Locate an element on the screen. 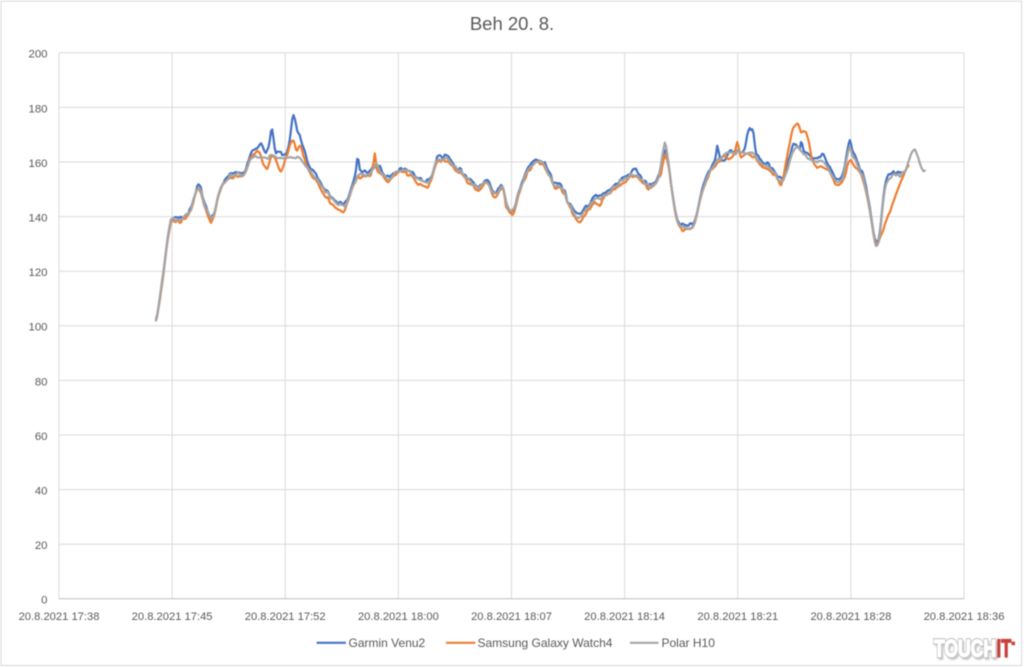 The height and width of the screenshot is (667, 1024). svg-text: 20.8.2021 17:45 is located at coordinates (172, 617).